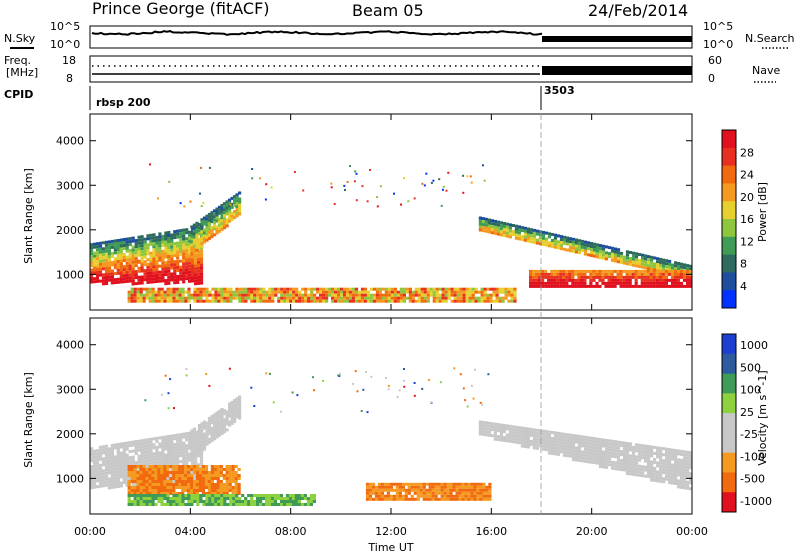  What do you see at coordinates (692, 531) in the screenshot?
I see `x-tick-label: 00:00` at bounding box center [692, 531].